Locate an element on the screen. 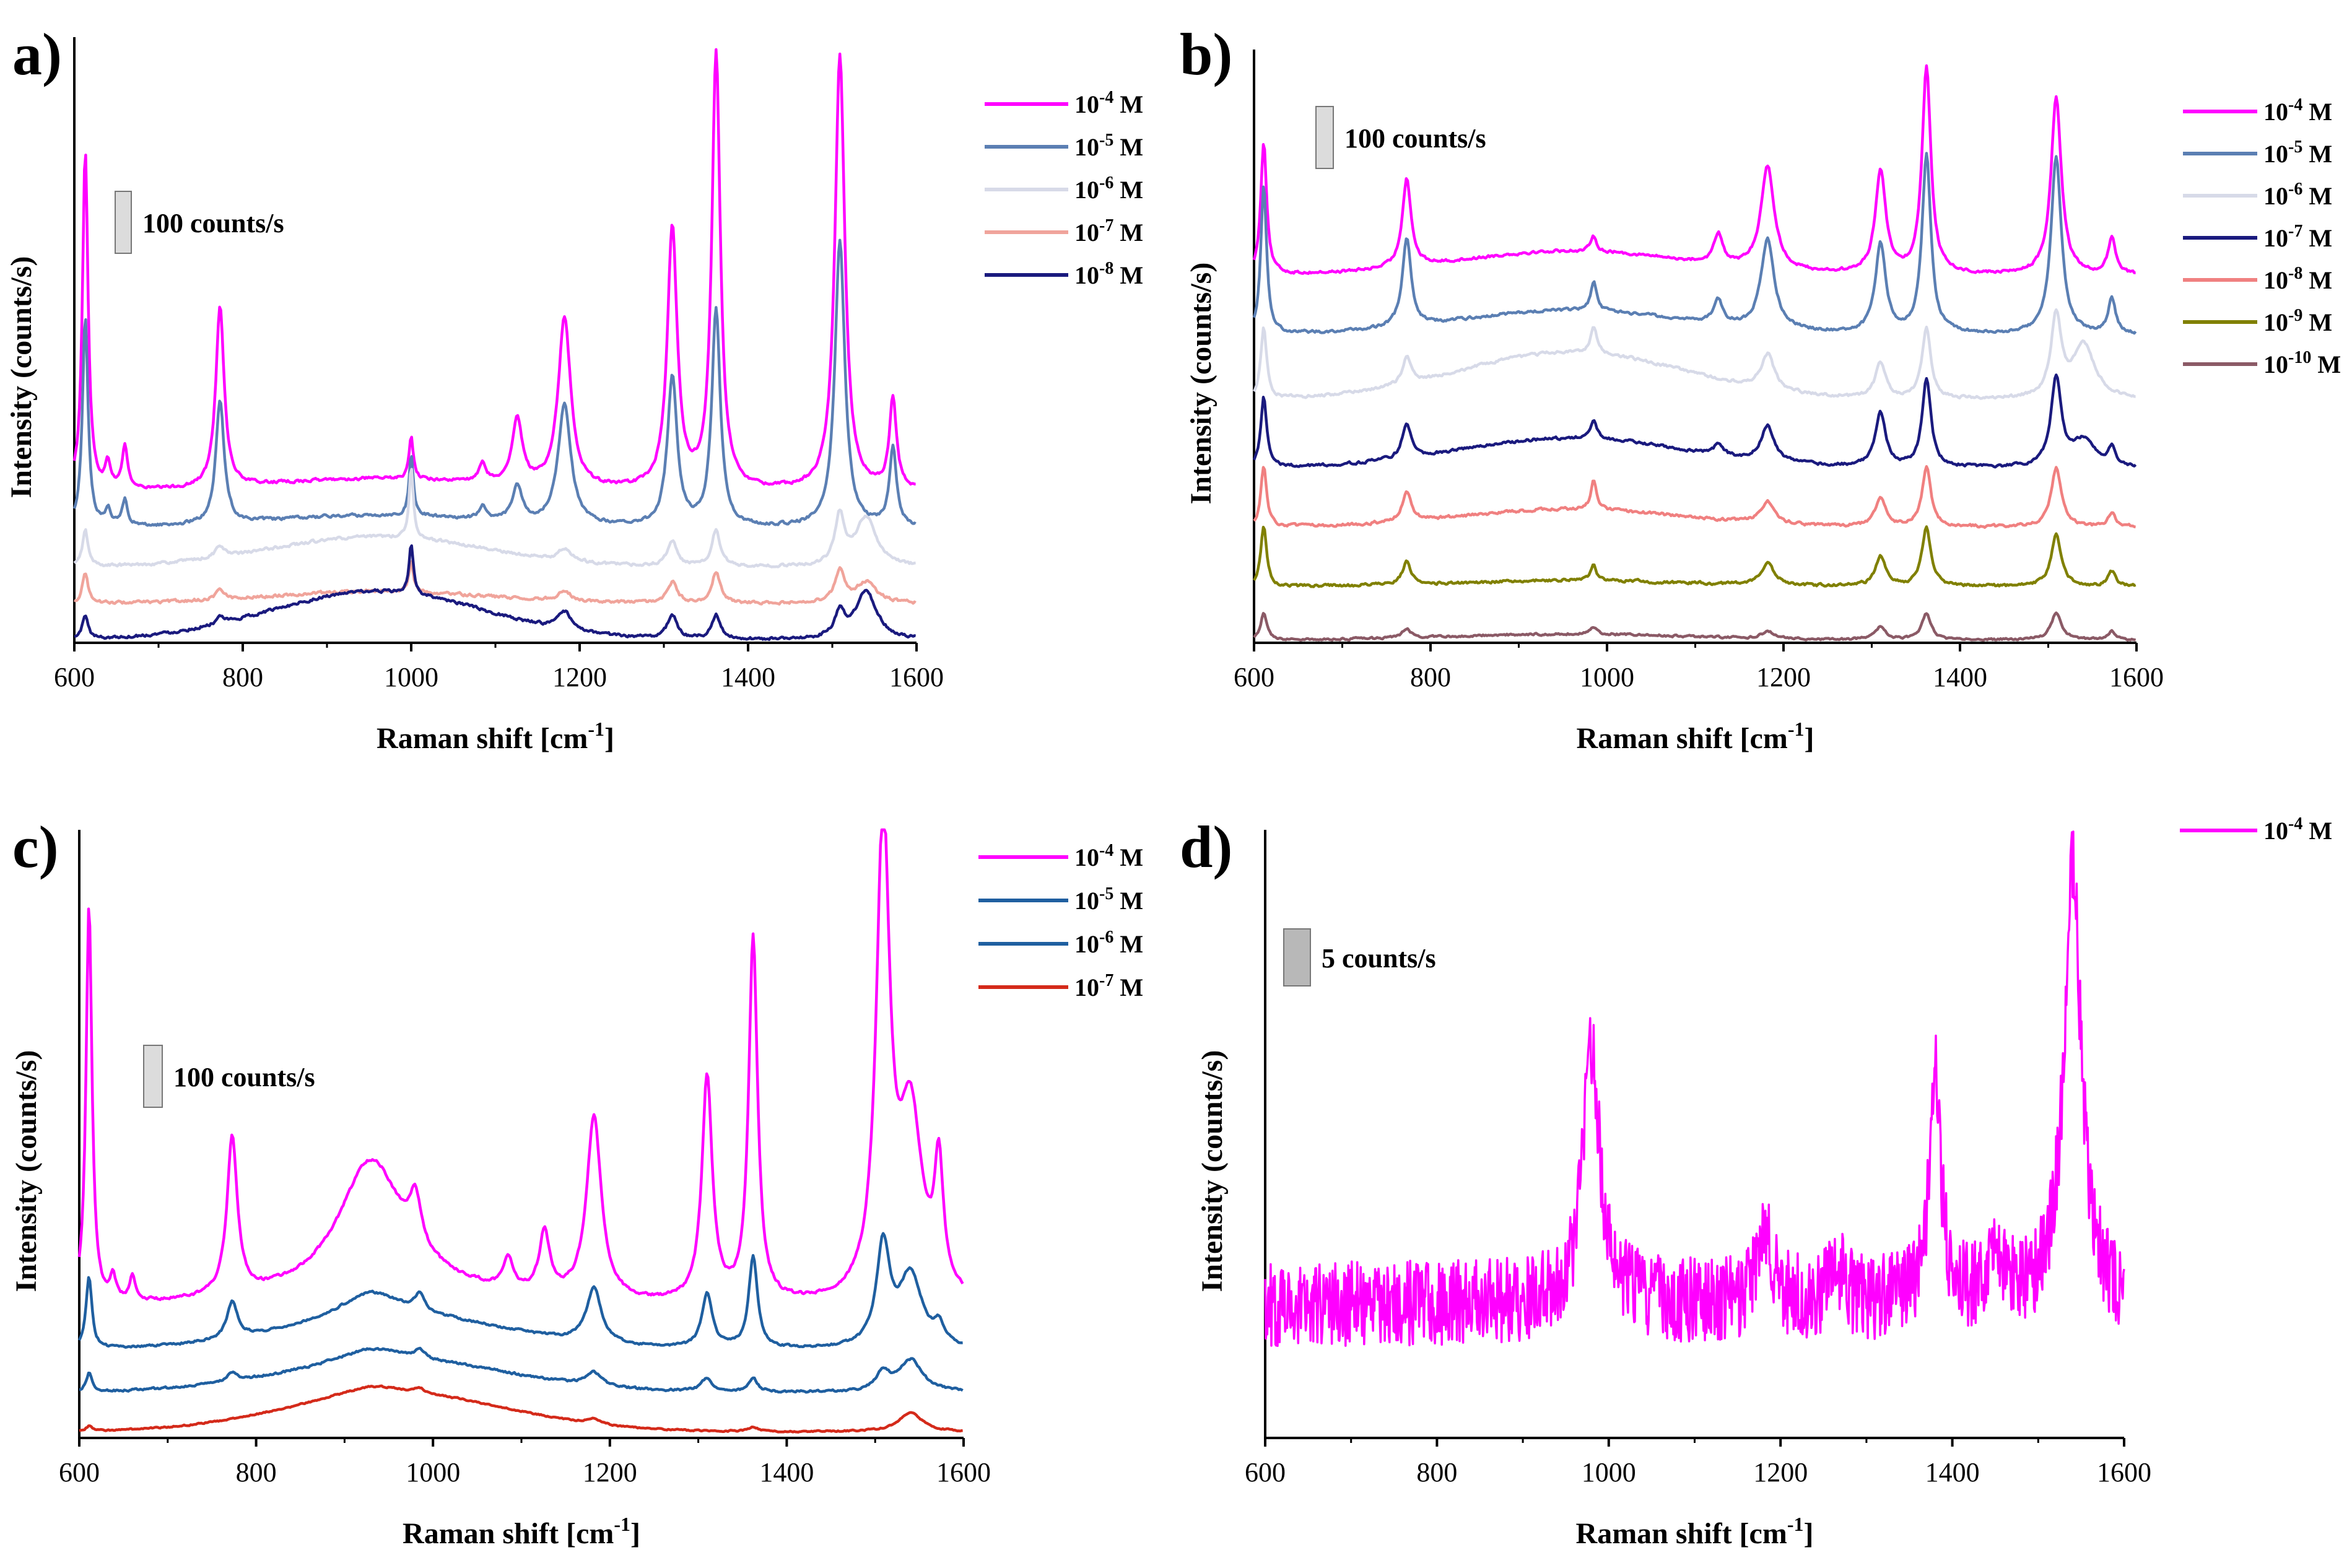  legend-label: 10-10 M is located at coordinates (2302, 363).